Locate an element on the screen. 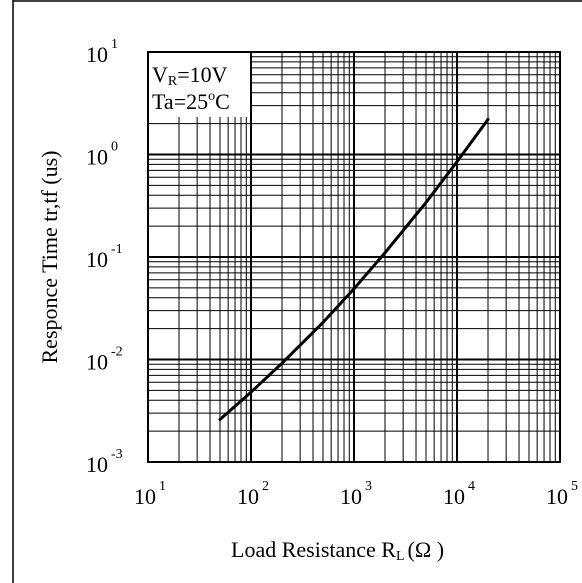 This screenshot has width=582, height=583. conditions-box-bg is located at coordinates (199, 85).